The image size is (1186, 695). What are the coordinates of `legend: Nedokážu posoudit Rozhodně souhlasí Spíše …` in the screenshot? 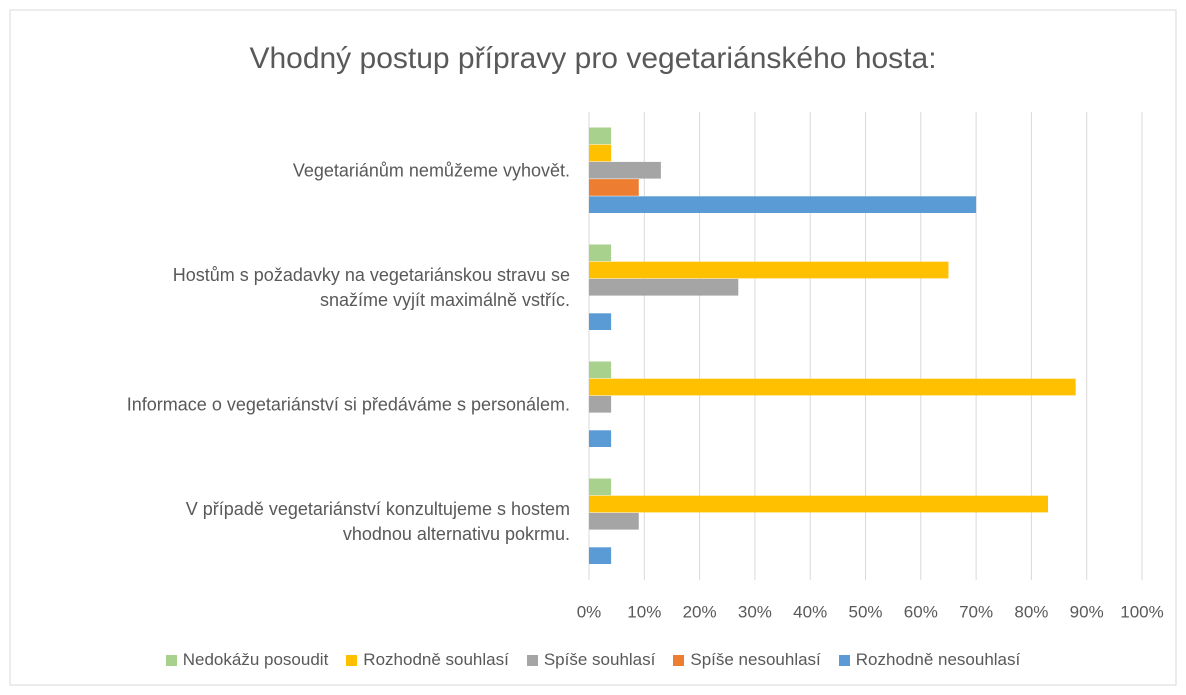 It's located at (593, 660).